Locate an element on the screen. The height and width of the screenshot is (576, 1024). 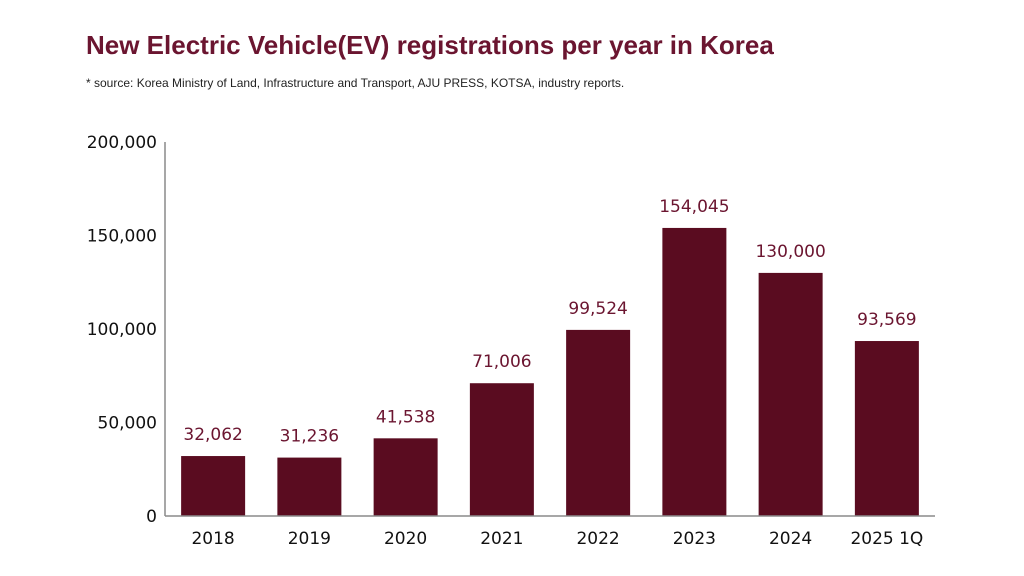
x-category-label: 2023 is located at coordinates (694, 539).